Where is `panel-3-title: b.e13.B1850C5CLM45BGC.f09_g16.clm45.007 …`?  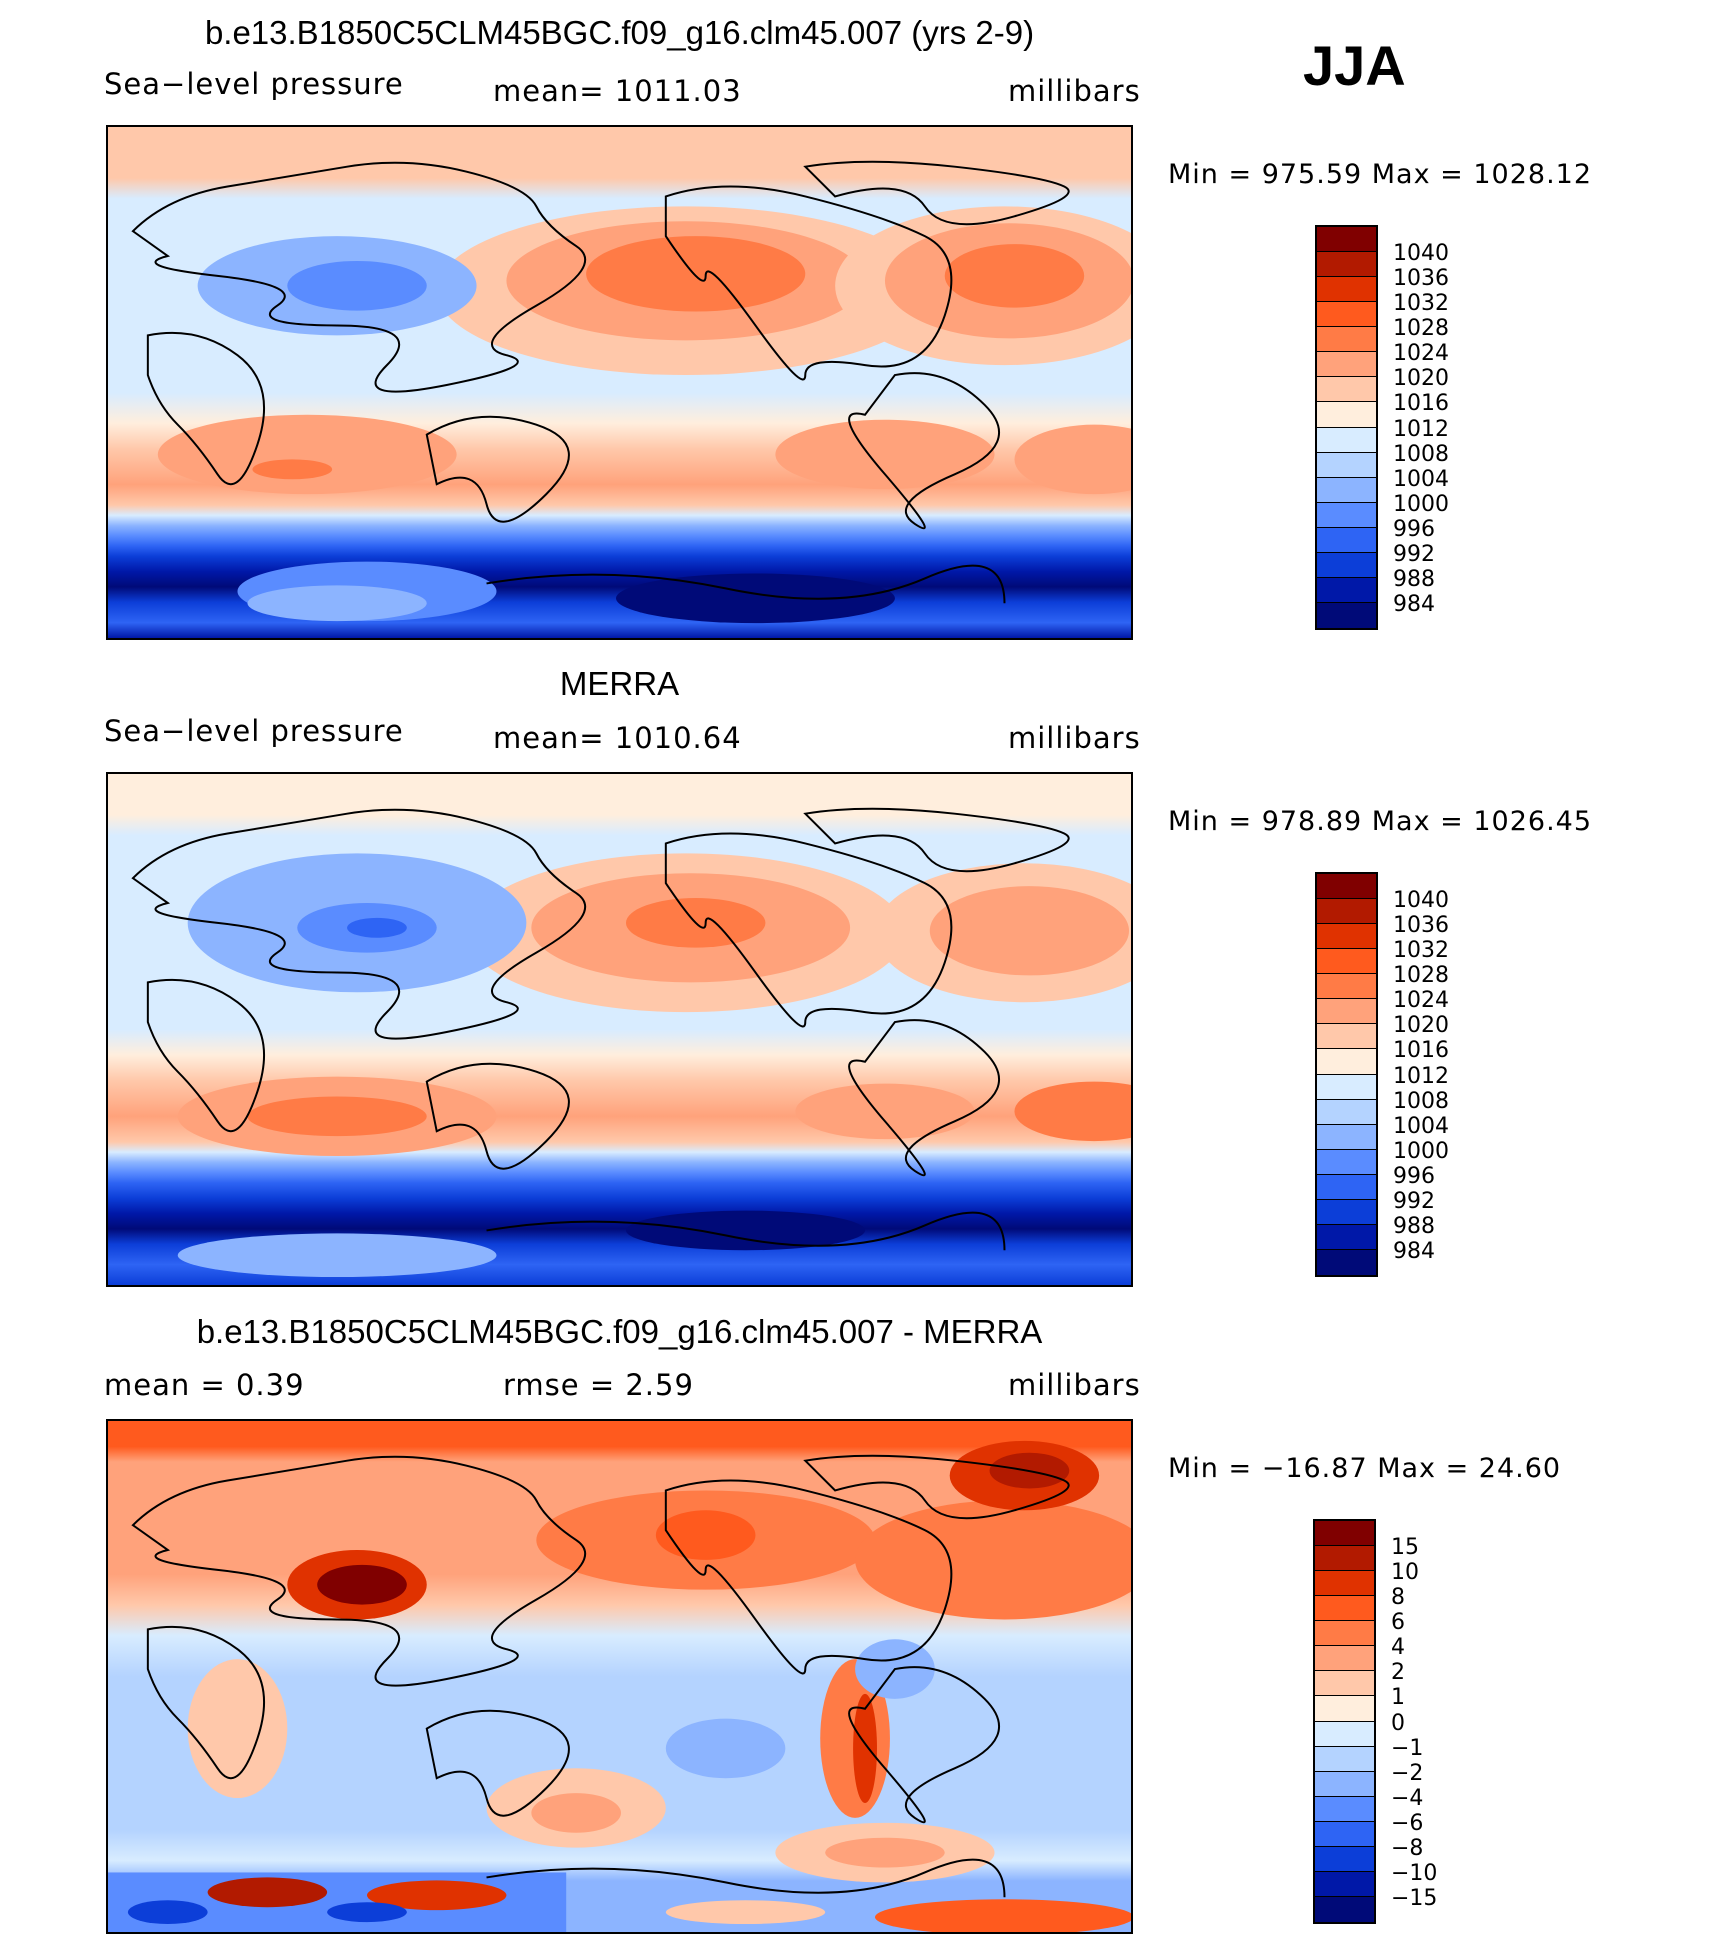 panel-3-title: b.e13.B1850C5CLM45BGC.f09_g16.clm45.007 … is located at coordinates (619, 1331).